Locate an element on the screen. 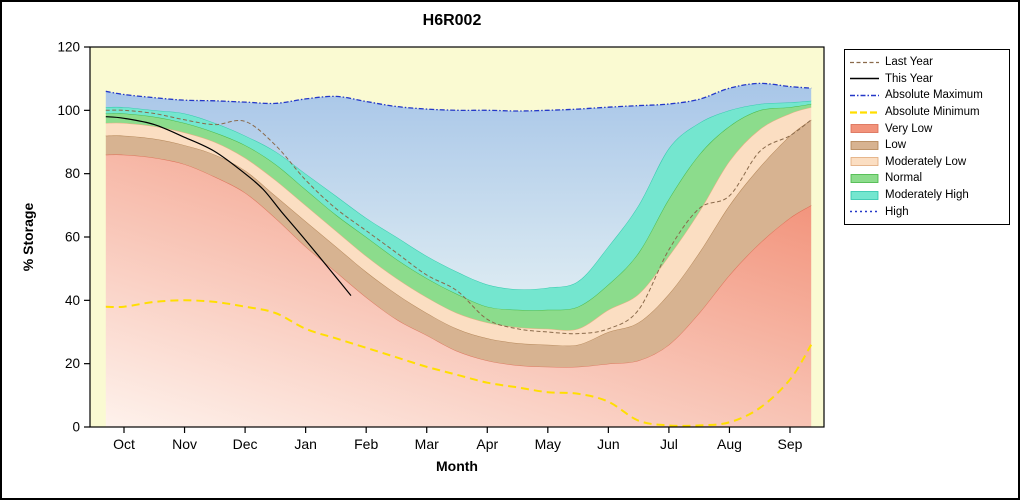 This screenshot has height=500, width=1020. legend-swatch-high is located at coordinates (864, 211).